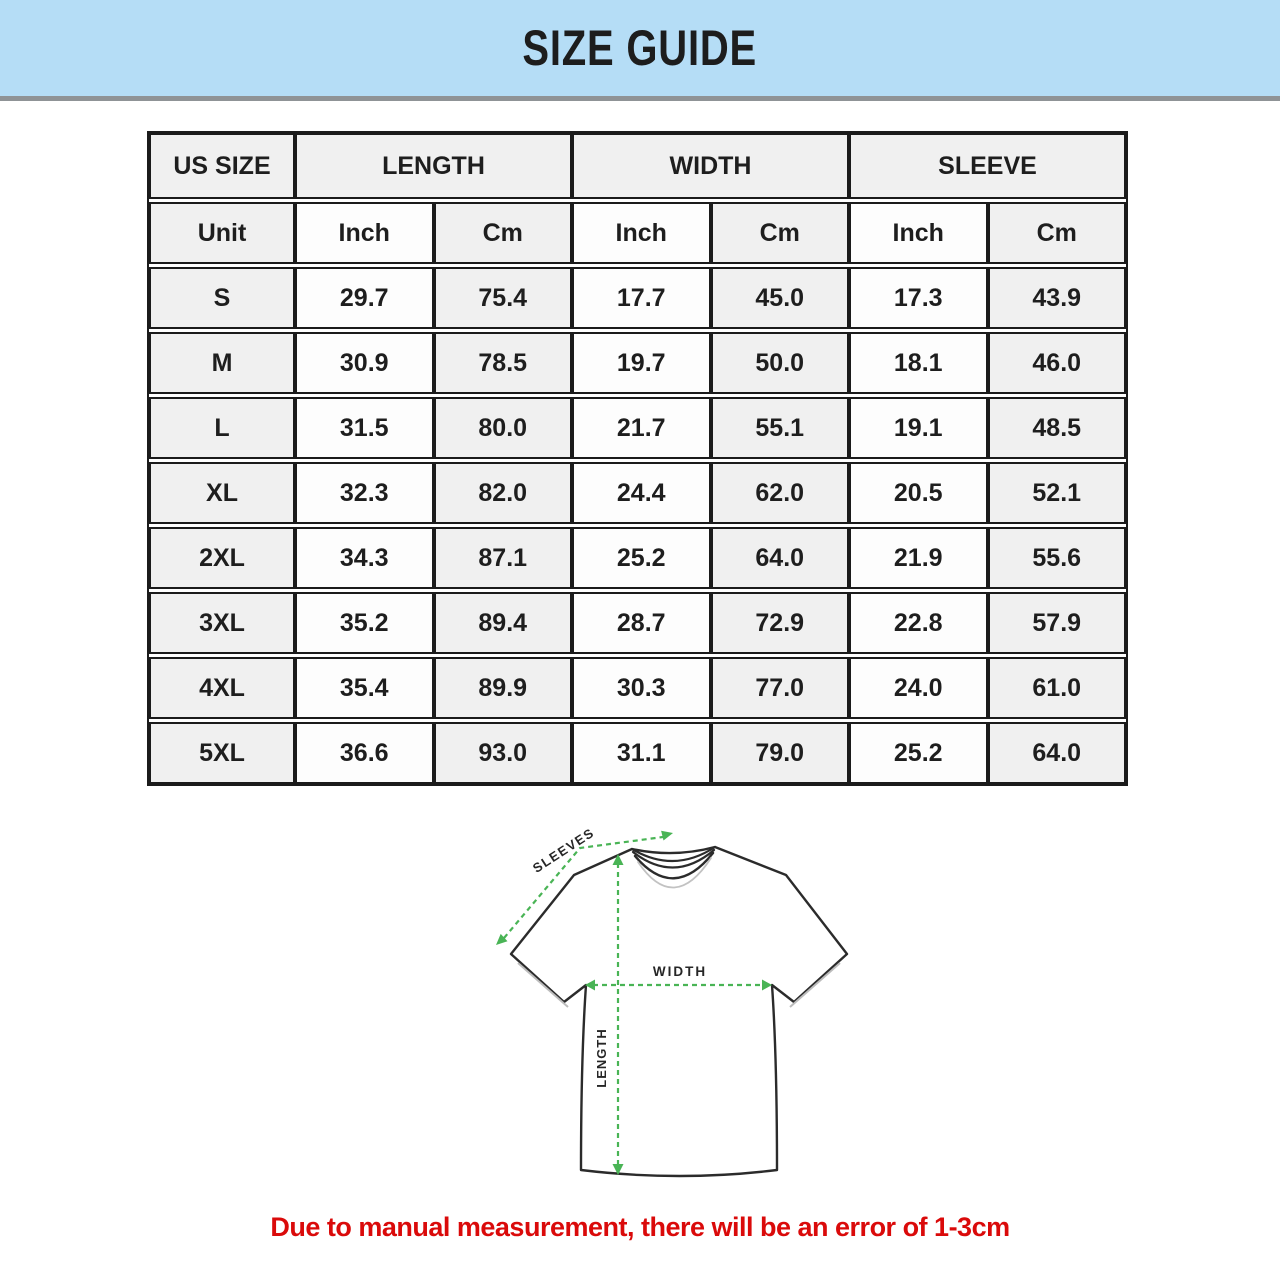 This screenshot has width=1280, height=1280. Describe the element at coordinates (641, 623) in the screenshot. I see `value-cell: 28.7` at that location.